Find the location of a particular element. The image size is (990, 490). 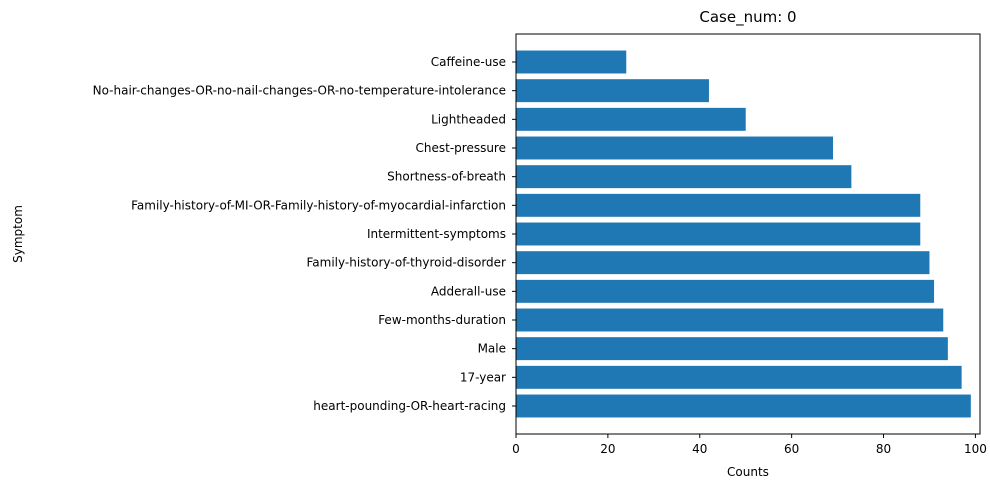

y-tick-label: Few-months-duration is located at coordinates (442, 320).